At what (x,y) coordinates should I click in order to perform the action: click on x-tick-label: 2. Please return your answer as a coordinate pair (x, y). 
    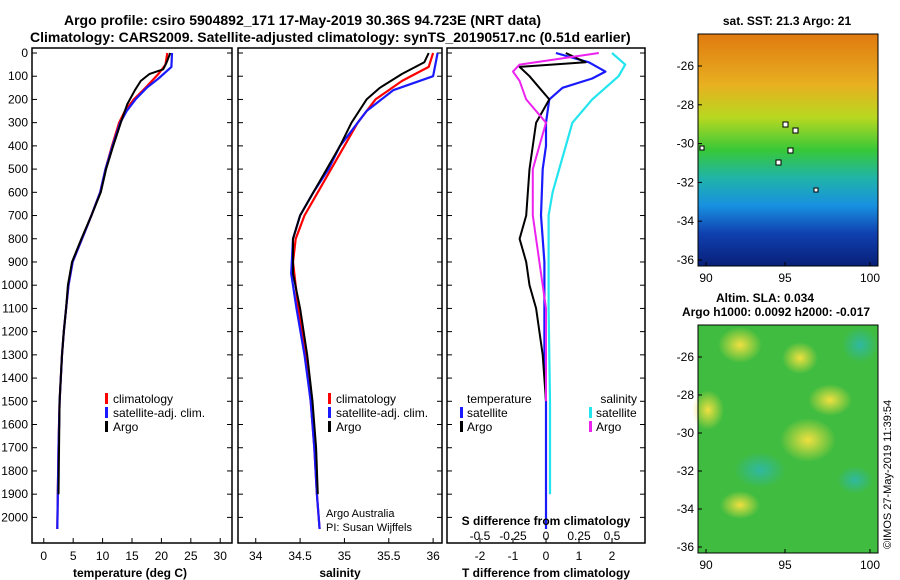
    Looking at the image, I should click on (612, 556).